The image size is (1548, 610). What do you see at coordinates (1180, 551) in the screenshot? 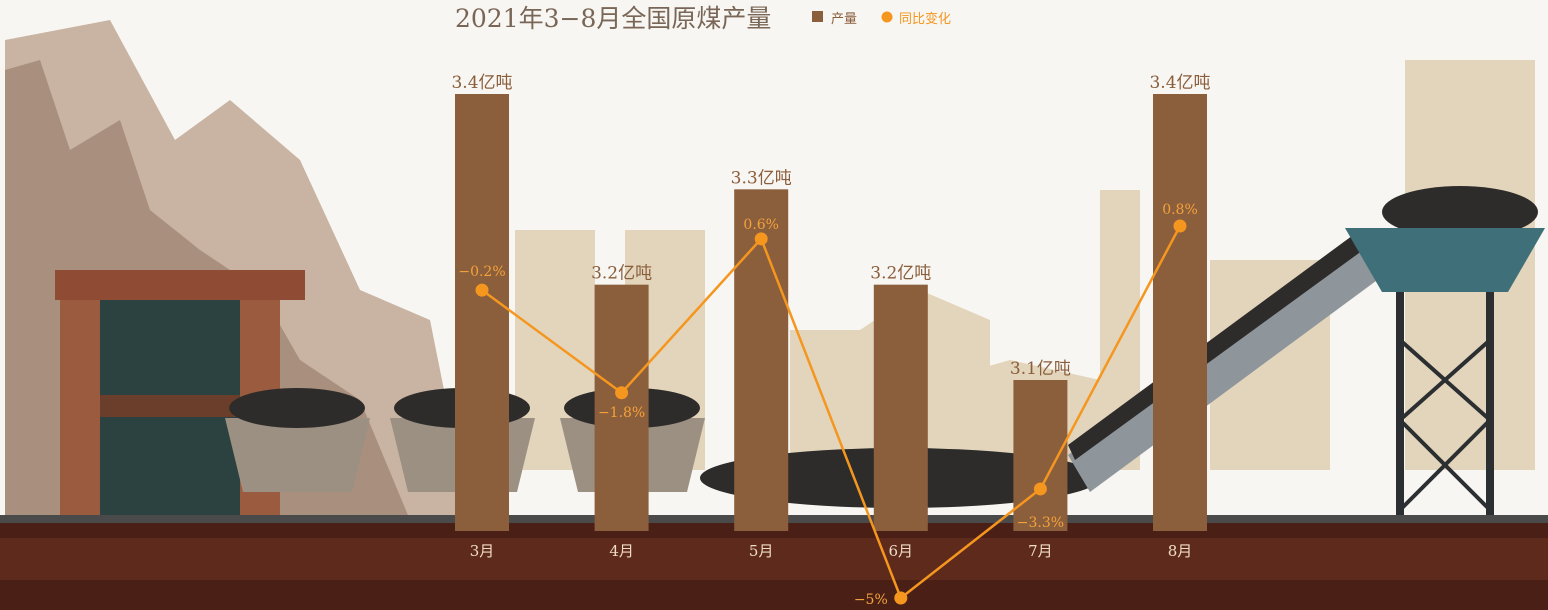
I see `x-tick-label-5: 8月` at bounding box center [1180, 551].